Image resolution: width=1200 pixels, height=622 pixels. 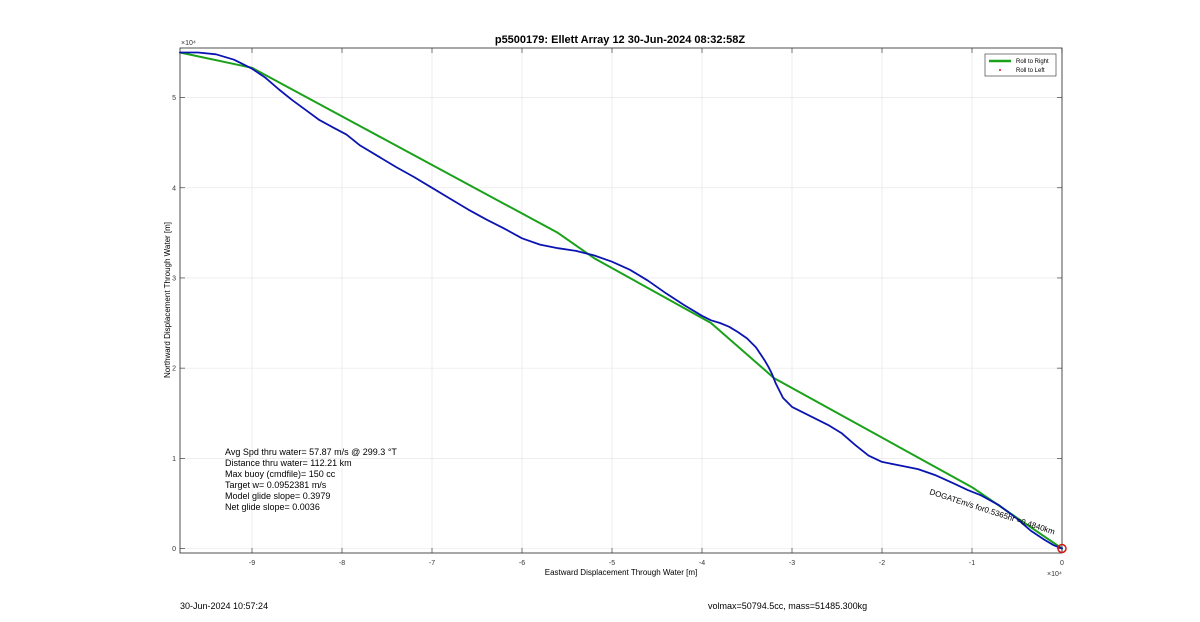 What do you see at coordinates (167, 300) in the screenshot?
I see `y-axis-label: Northward Displacement Through Water [m]` at bounding box center [167, 300].